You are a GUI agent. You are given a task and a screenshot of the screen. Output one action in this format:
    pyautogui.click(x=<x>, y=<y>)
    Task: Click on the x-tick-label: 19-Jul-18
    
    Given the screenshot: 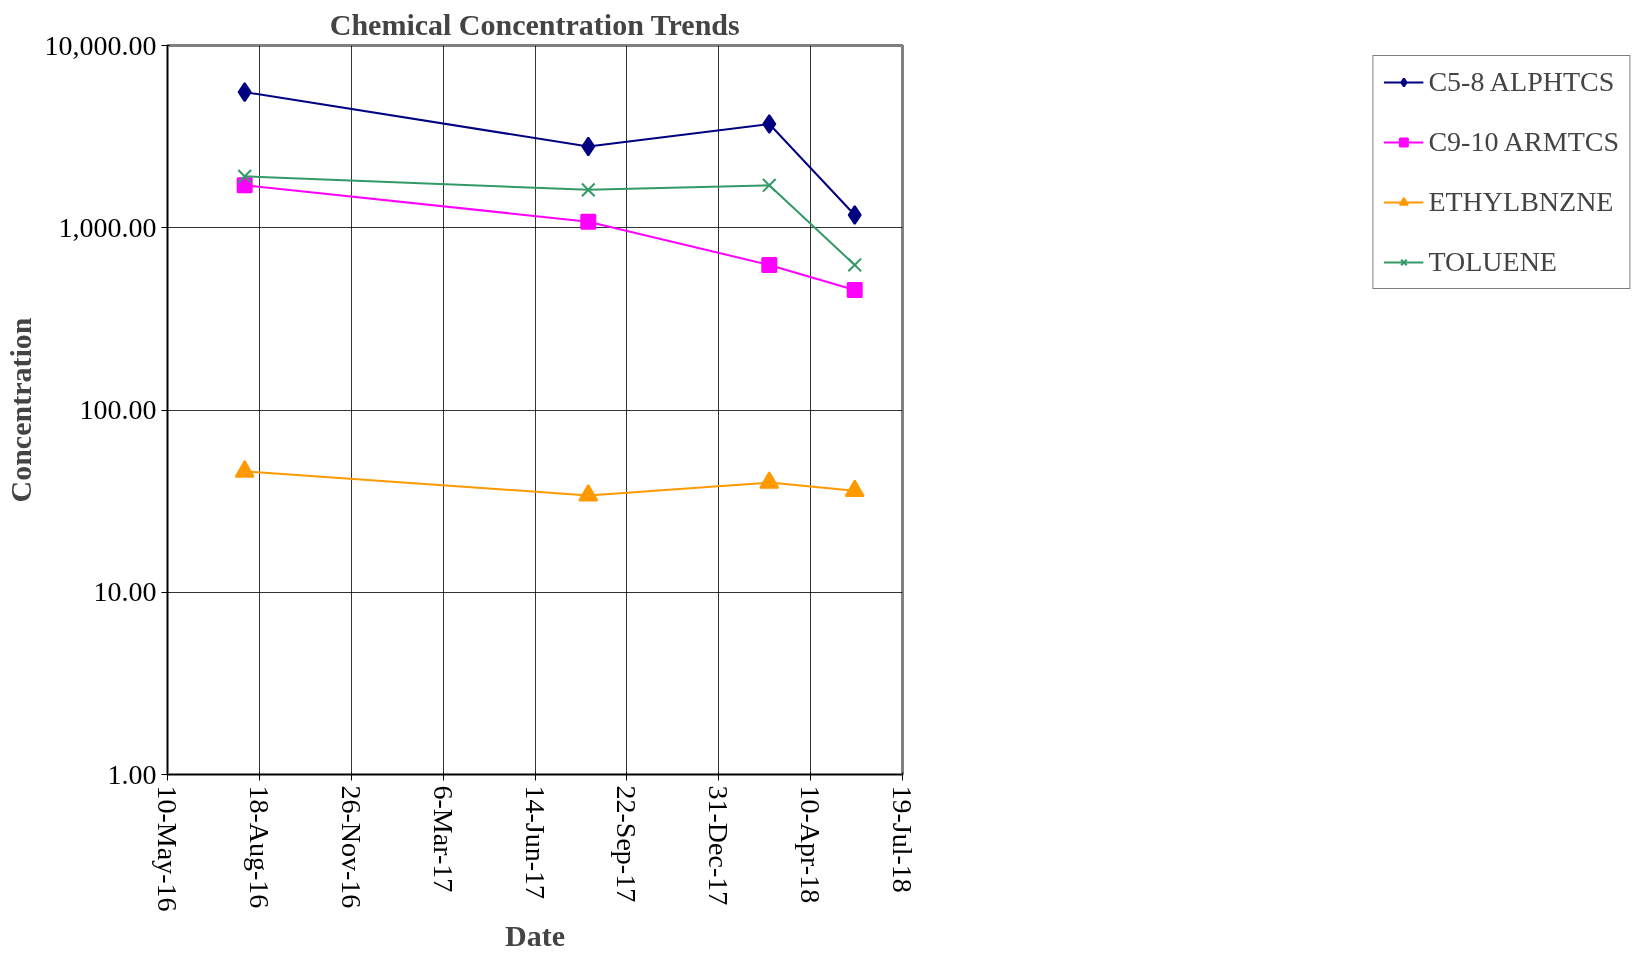 What is the action you would take?
    pyautogui.click(x=902, y=839)
    